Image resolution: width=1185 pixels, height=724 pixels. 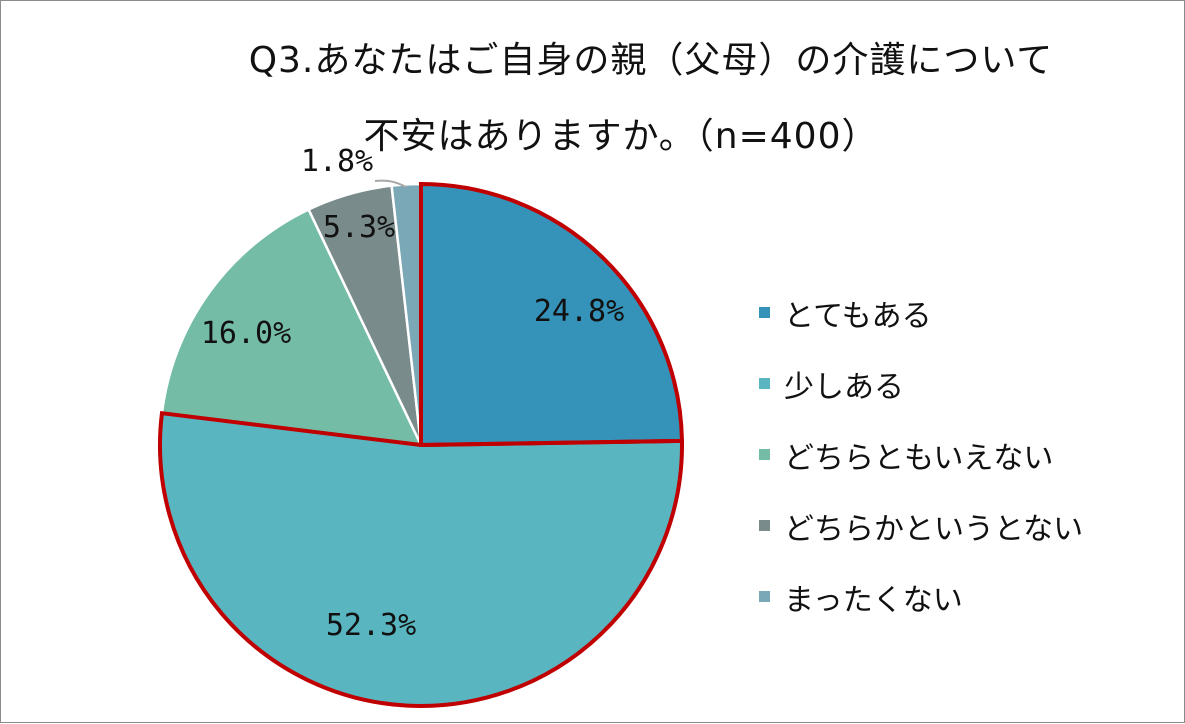 I want to click on data-label-5: 1.8%, so click(x=337, y=161).